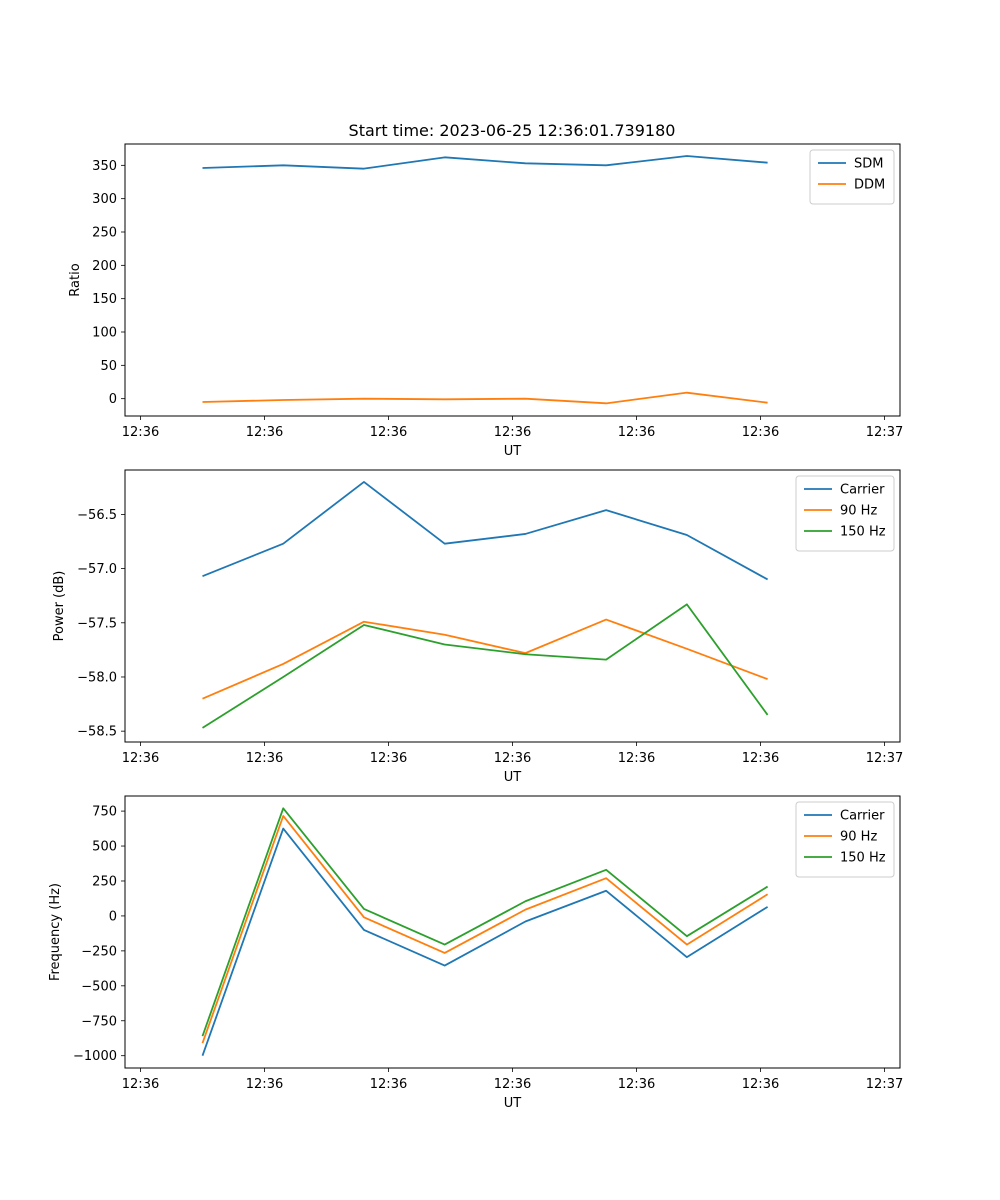 The width and height of the screenshot is (1000, 1200). Describe the element at coordinates (113, 399) in the screenshot. I see `ratio-y-tick-label: 0` at that location.